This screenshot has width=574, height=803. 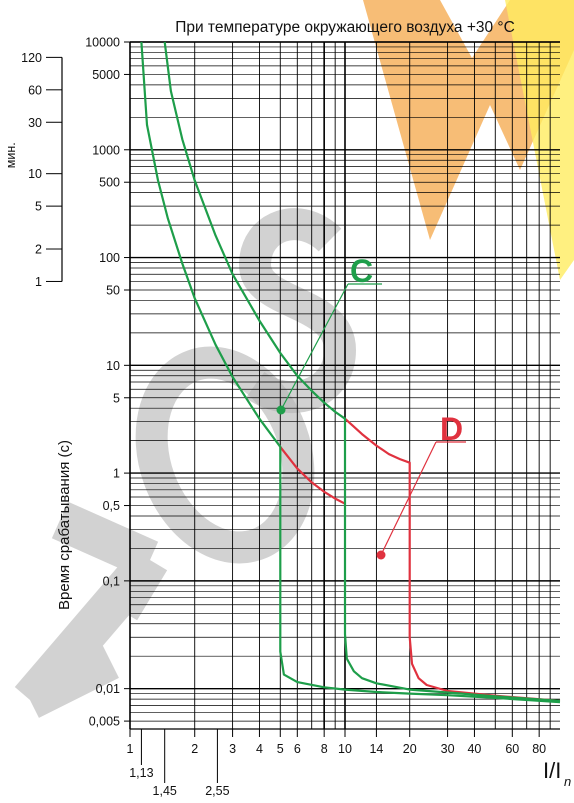 I want to click on y-tick-label: 0,01, so click(x=108, y=689).